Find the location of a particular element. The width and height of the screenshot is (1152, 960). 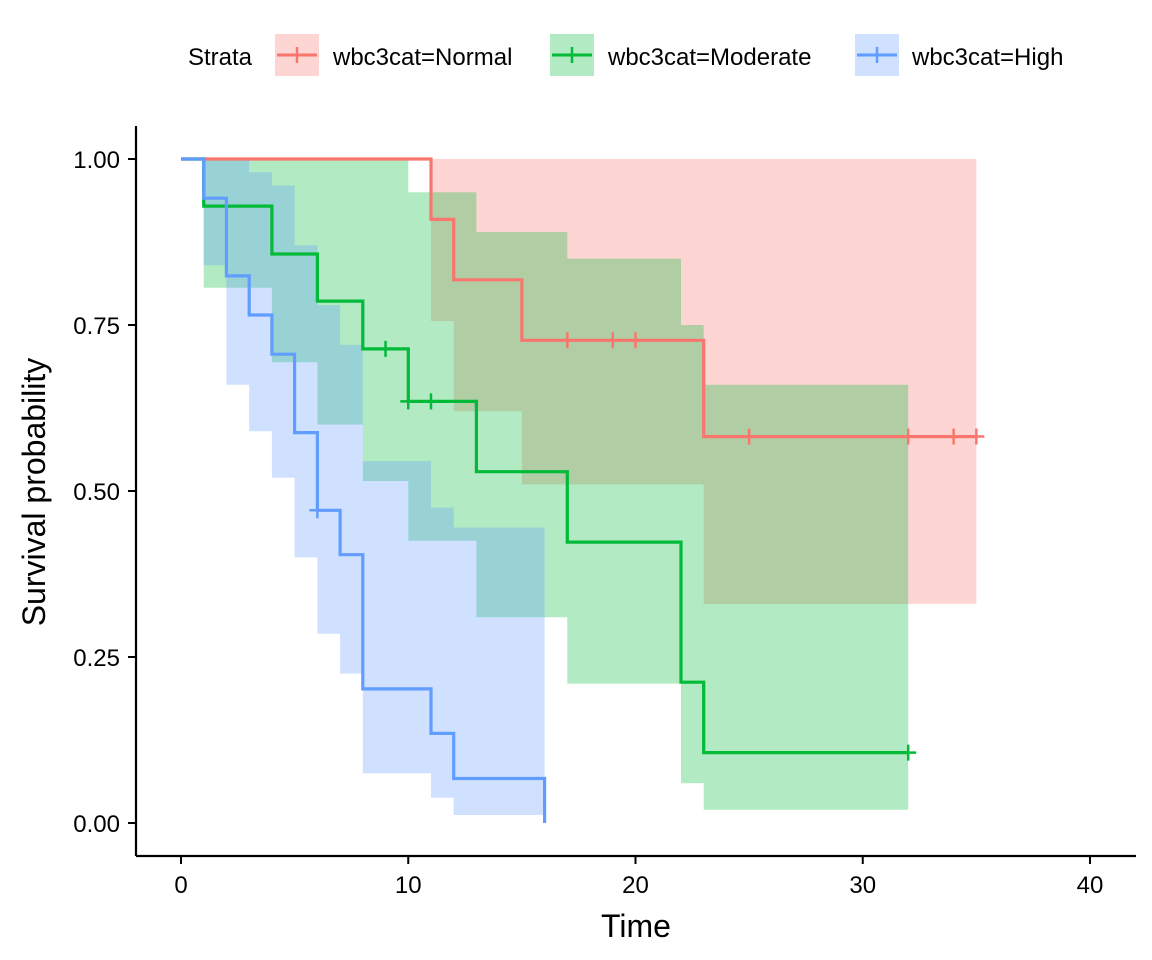

y-ticks: 0.00 0.25 0.50 0.75 1.00 is located at coordinates (104, 492).